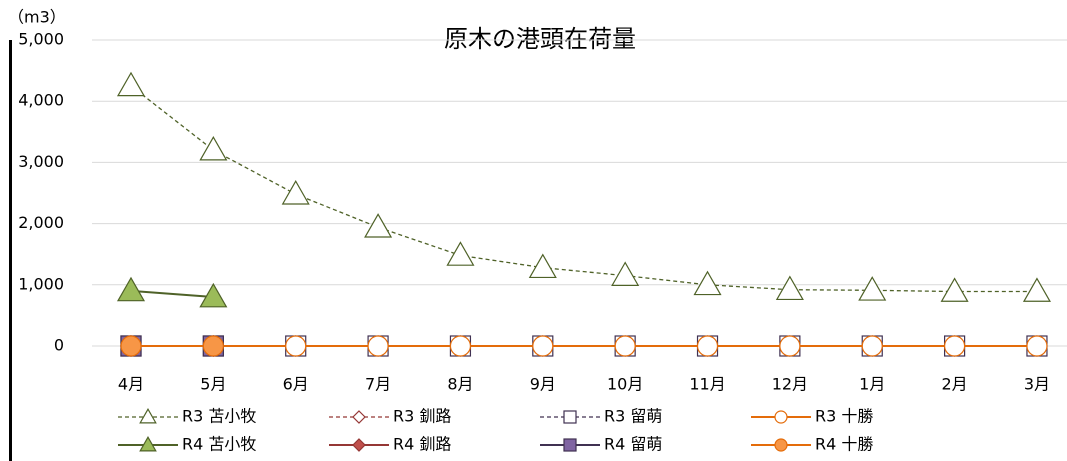  Describe the element at coordinates (844, 416) in the screenshot. I see `legend-label: R3 十勝` at that location.